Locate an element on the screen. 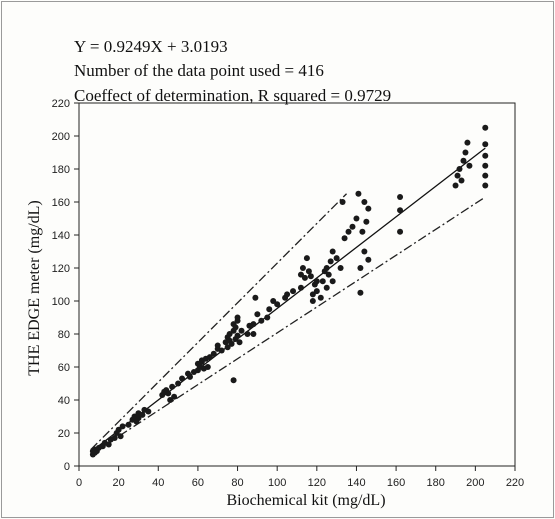 The width and height of the screenshot is (555, 519). y-tick-label: 120 is located at coordinates (61, 269).